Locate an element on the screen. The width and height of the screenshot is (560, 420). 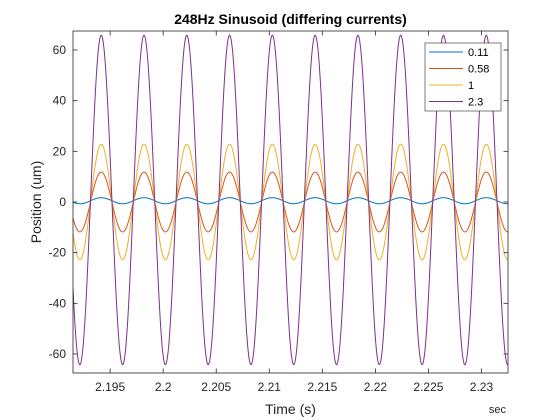
y-tick-label: -60 is located at coordinates (58, 354).